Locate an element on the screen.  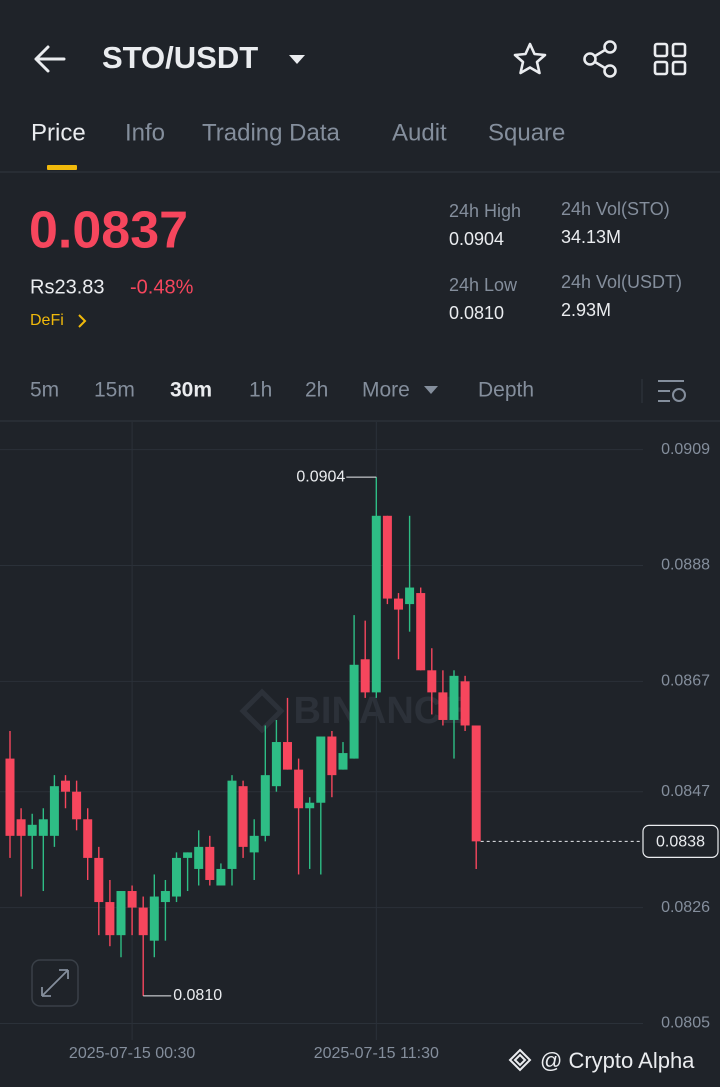
sector-chevron is located at coordinates (82, 321).